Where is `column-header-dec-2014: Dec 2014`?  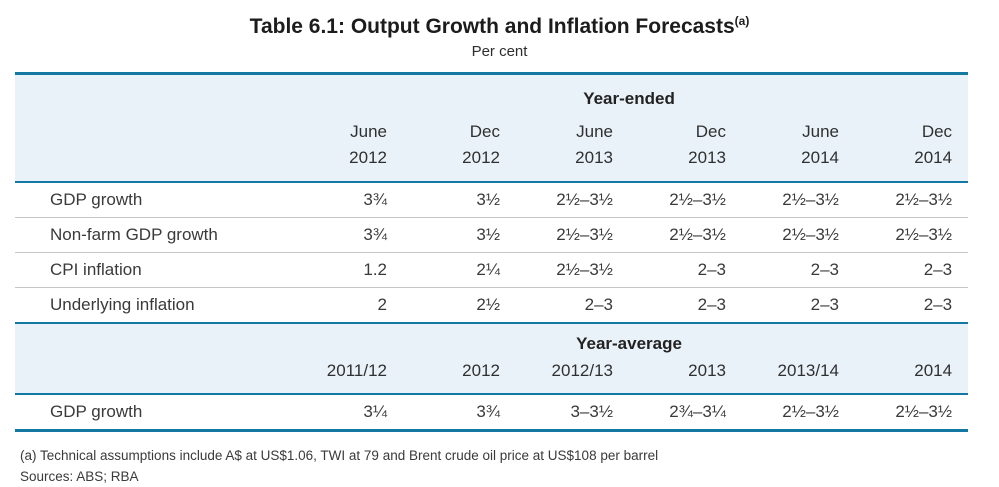 column-header-dec-2014: Dec 2014 is located at coordinates (912, 149).